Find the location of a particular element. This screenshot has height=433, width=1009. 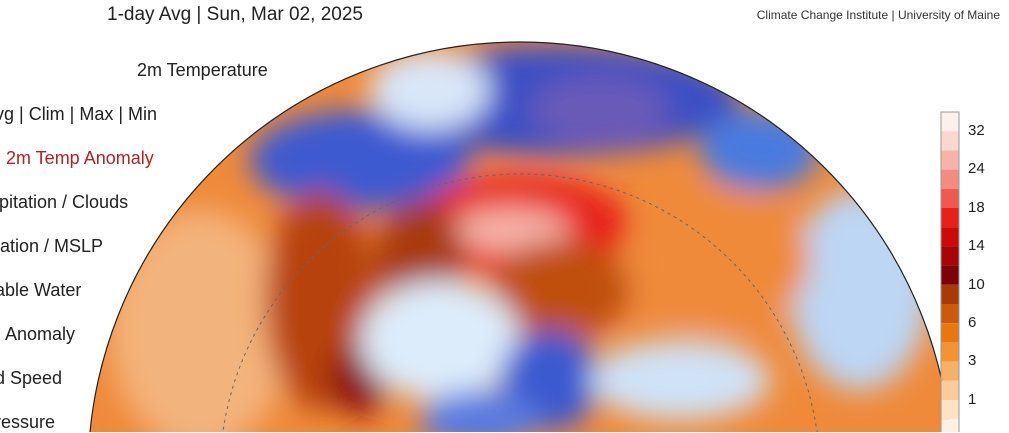

colorbar-frame is located at coordinates (950, 271).